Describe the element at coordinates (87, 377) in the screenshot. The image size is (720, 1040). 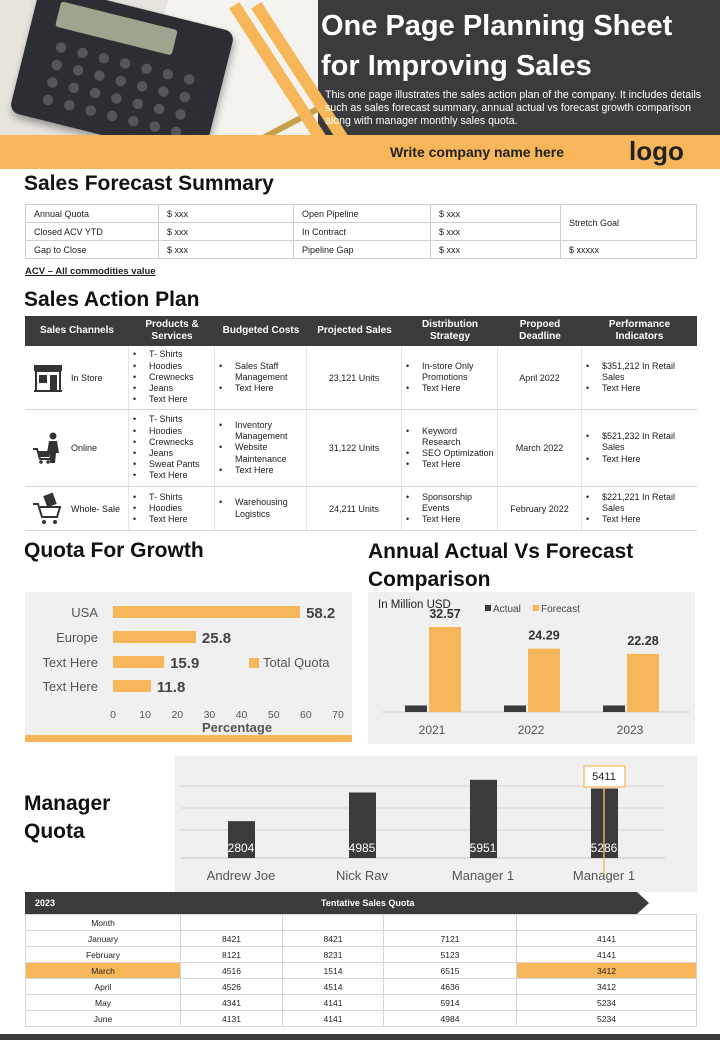
I see `channel-name: In Store` at that location.